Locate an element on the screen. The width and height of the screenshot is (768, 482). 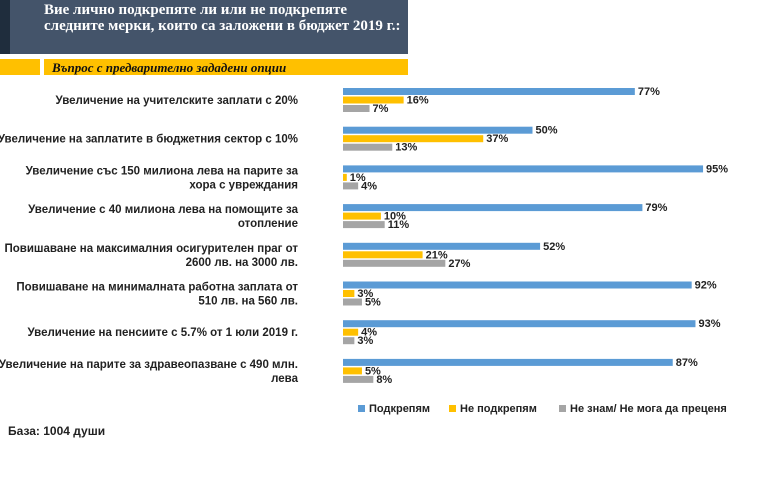
legend-label: Не знам/ Не мога да преценя is located at coordinates (648, 409).